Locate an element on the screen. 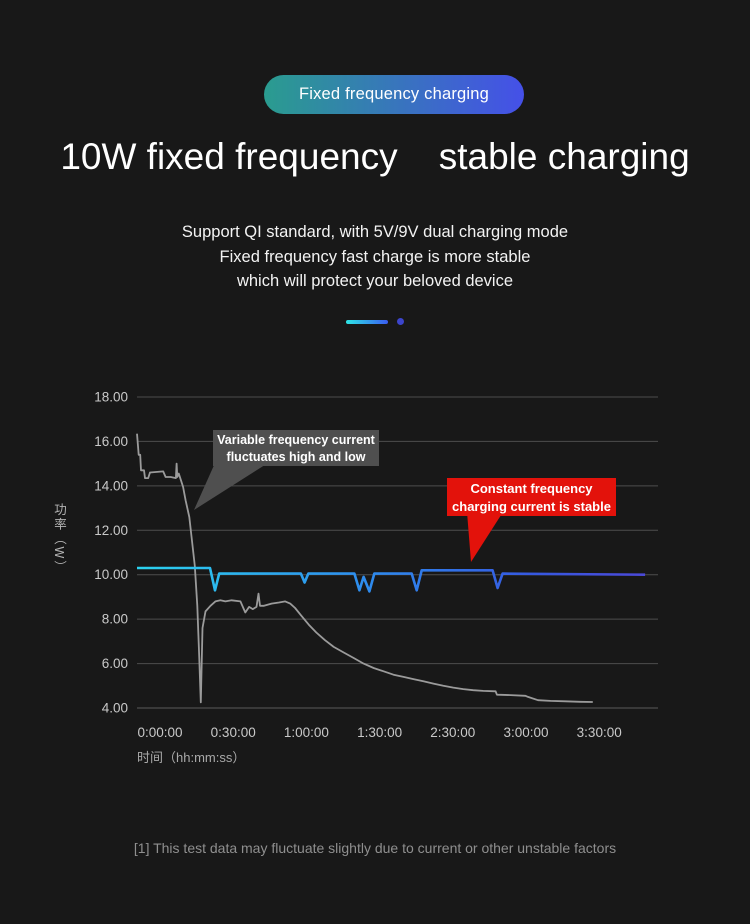 Image resolution: width=750 pixels, height=924 pixels. description-line: which will protect your beloved device is located at coordinates (375, 281).